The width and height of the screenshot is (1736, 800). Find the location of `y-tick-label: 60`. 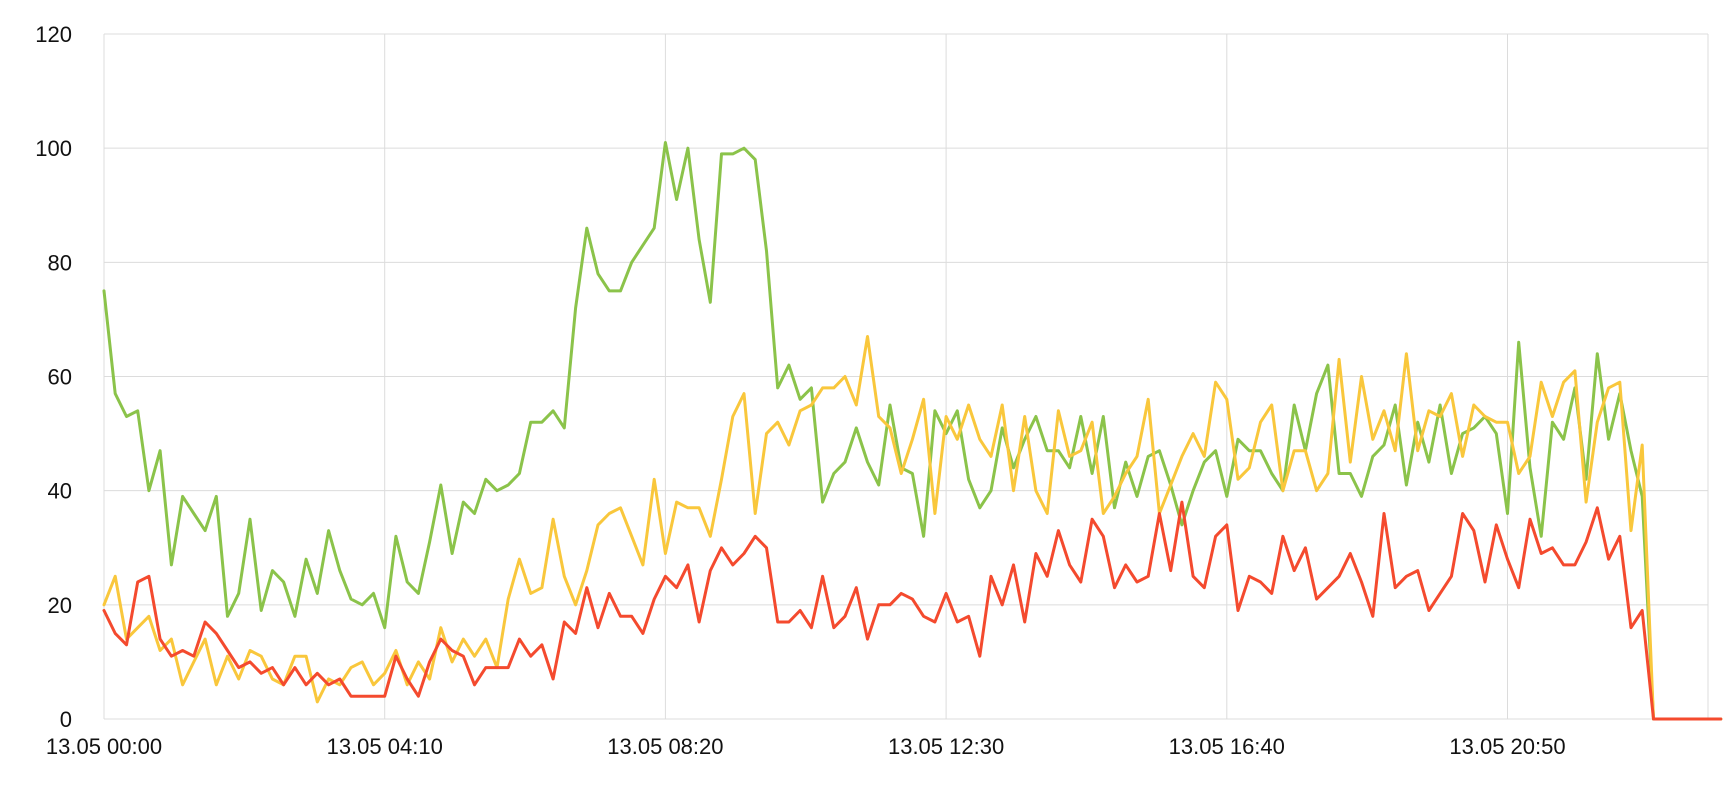

y-tick-label: 60 is located at coordinates (60, 377).